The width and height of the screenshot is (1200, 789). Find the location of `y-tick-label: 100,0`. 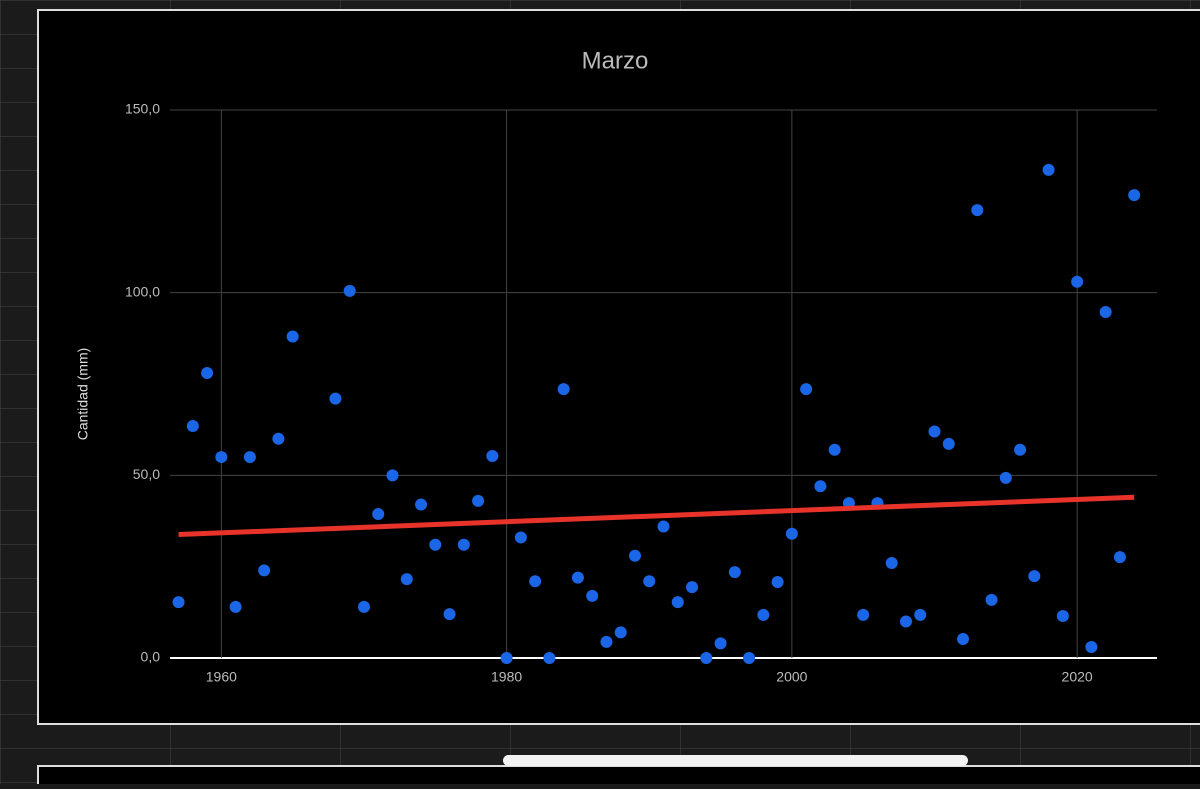

y-tick-label: 100,0 is located at coordinates (142, 291).